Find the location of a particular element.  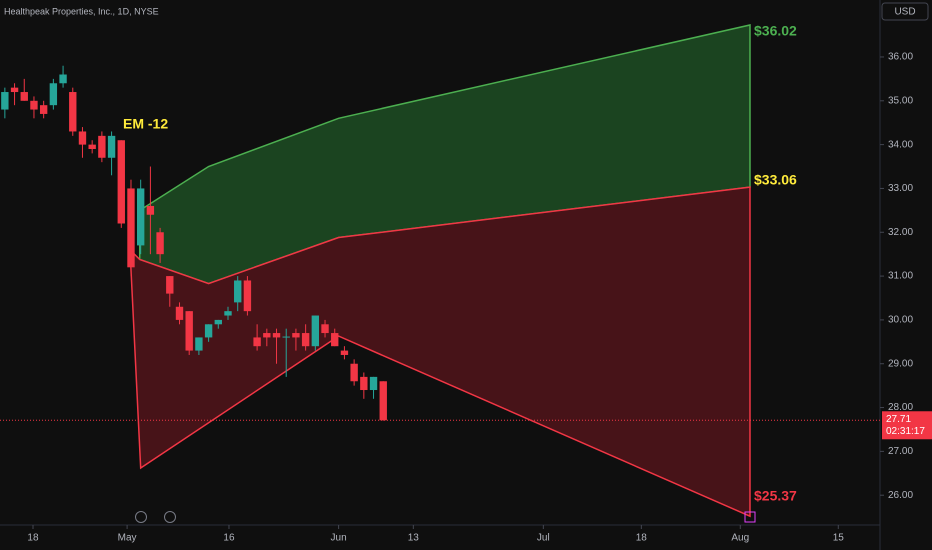

y-tick-label: 30.00 is located at coordinates (900, 320).